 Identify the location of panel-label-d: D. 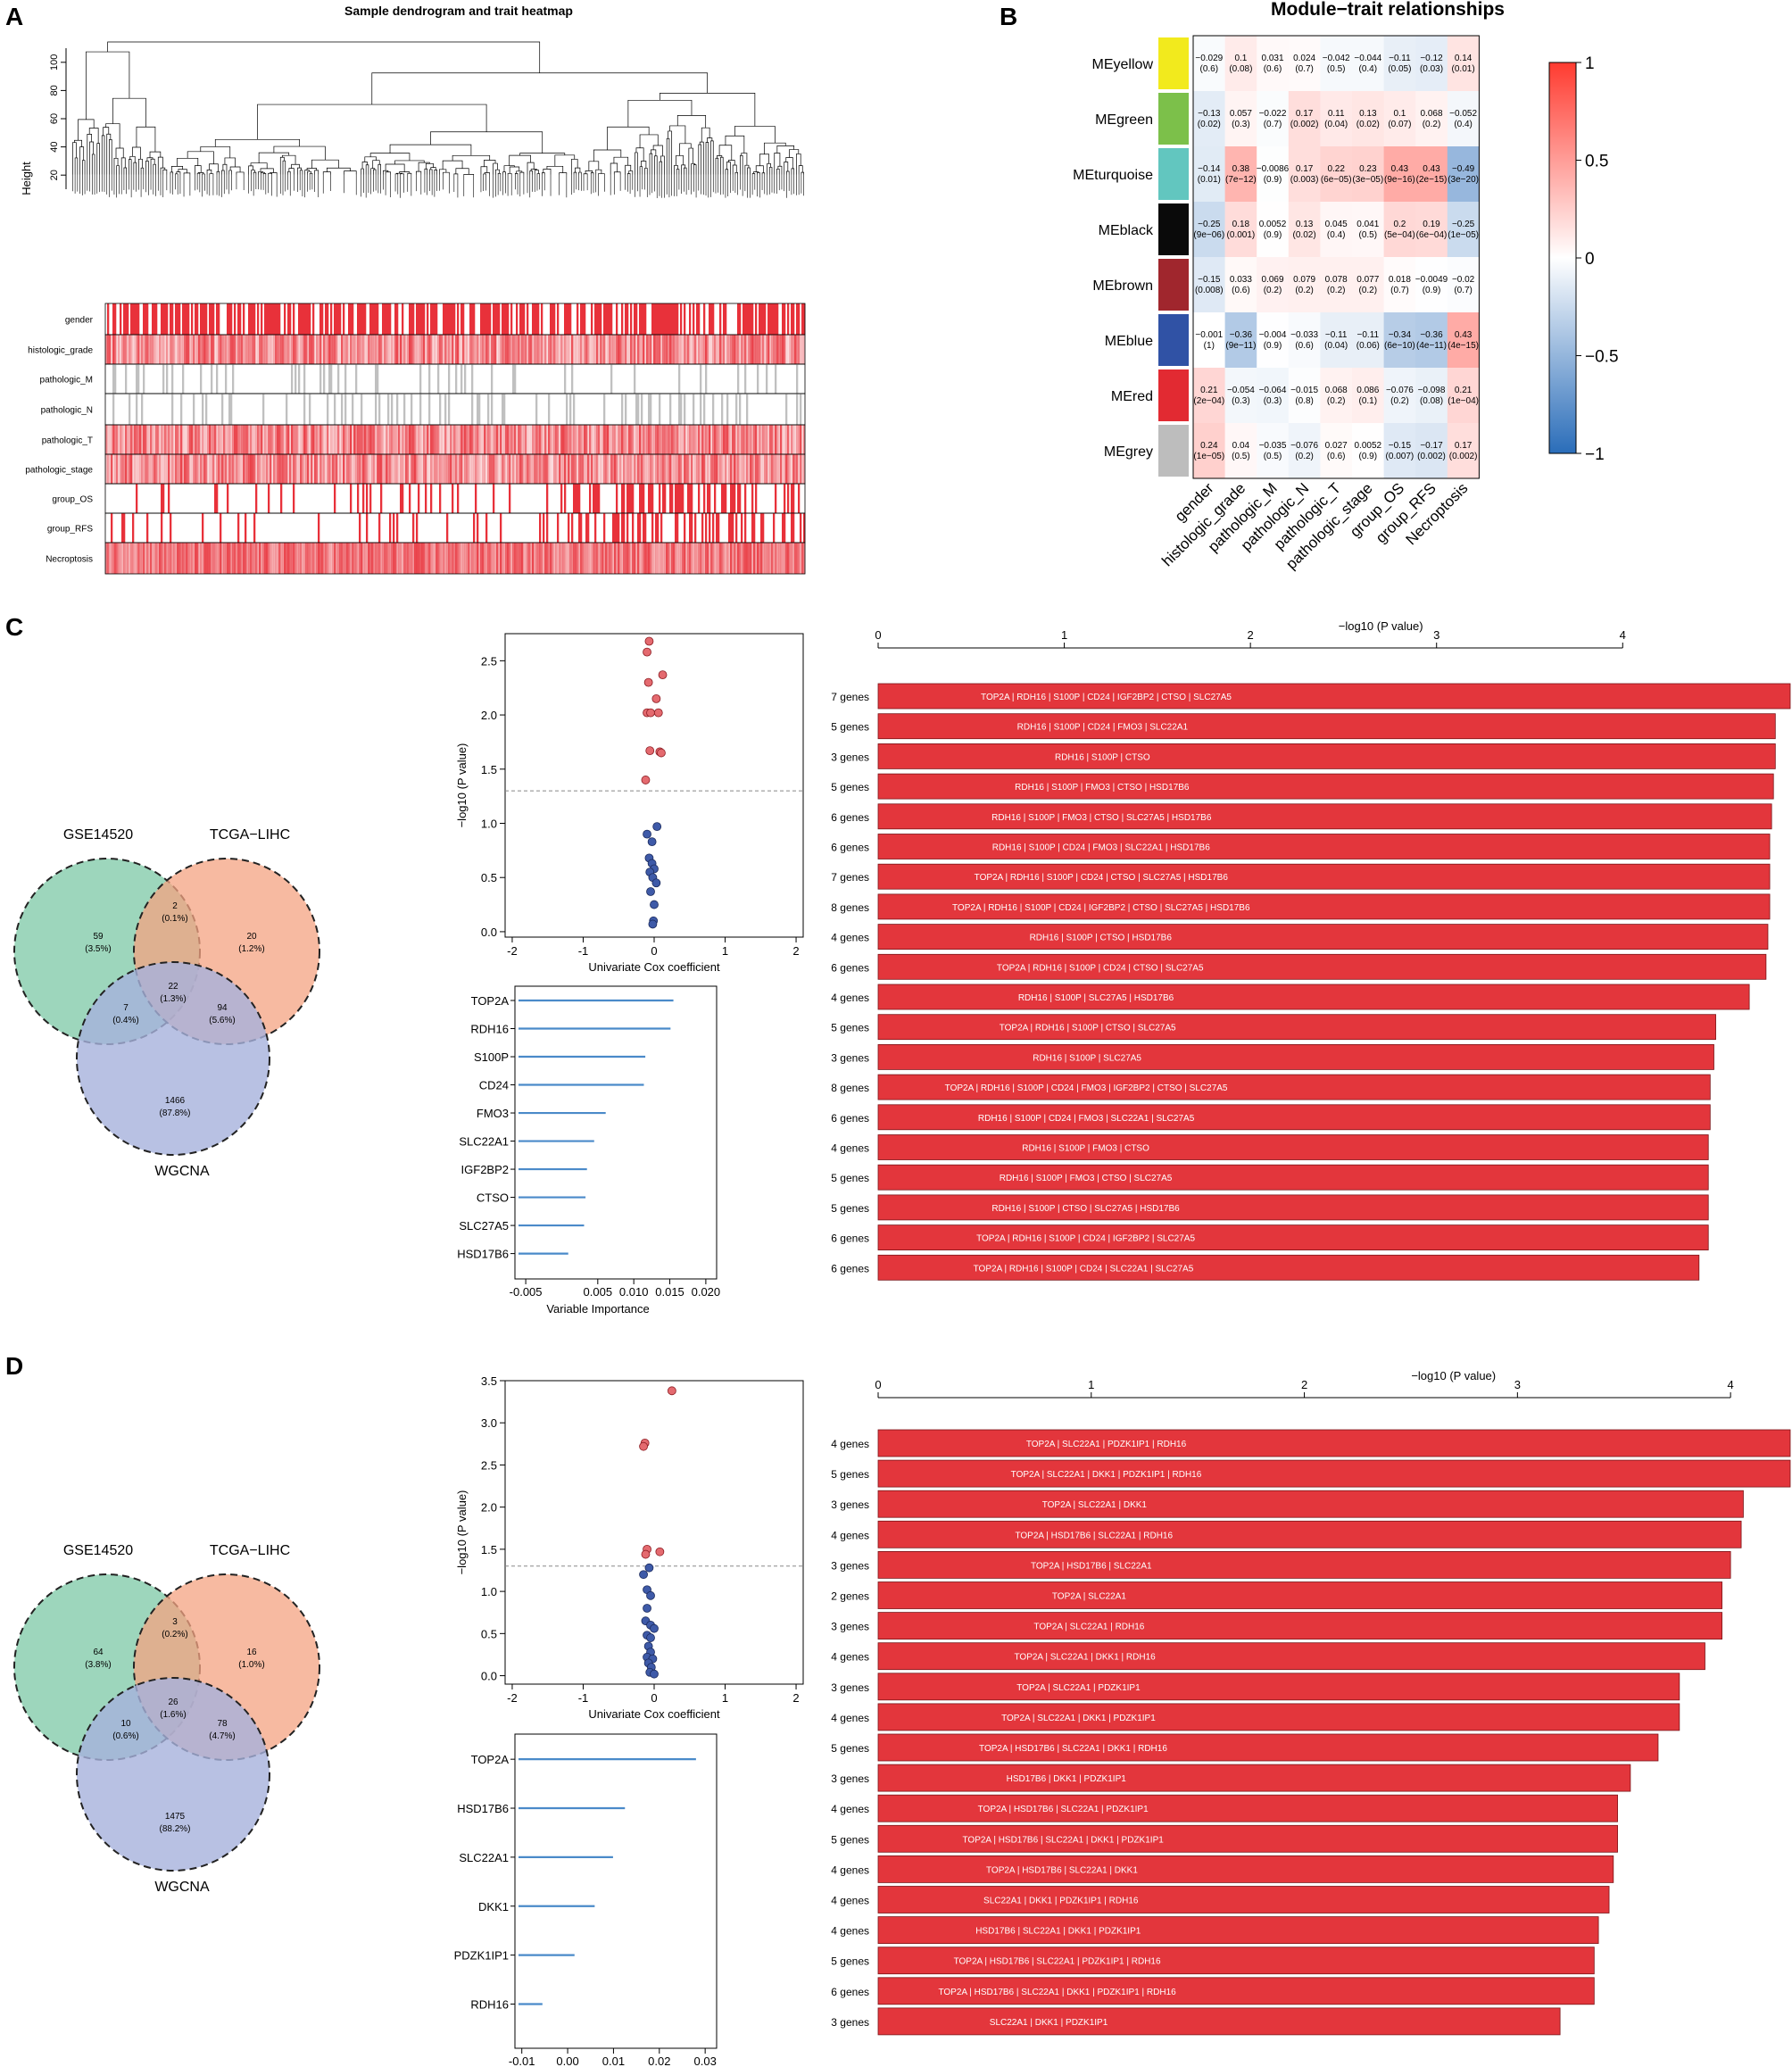
(14, 1366).